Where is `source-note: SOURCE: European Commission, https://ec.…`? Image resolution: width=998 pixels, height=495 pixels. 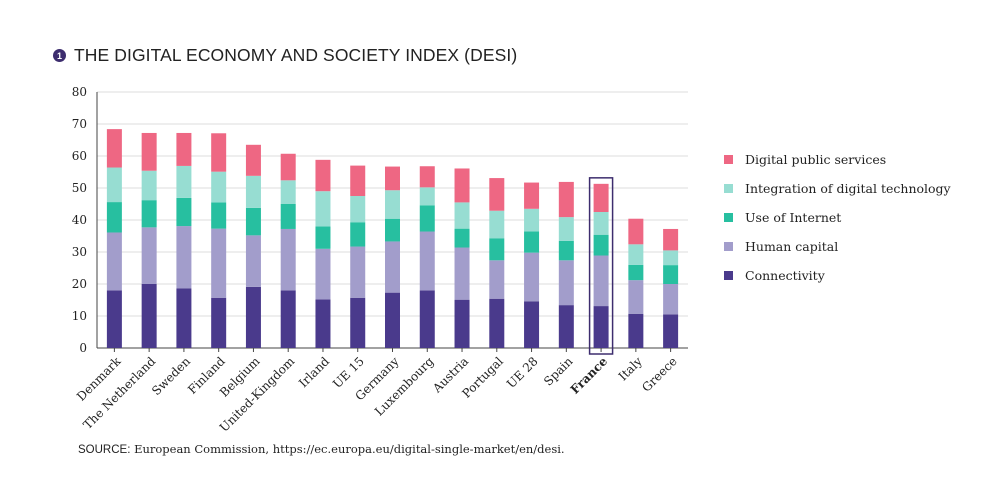 source-note: SOURCE: European Commission, https://ec.… is located at coordinates (321, 449).